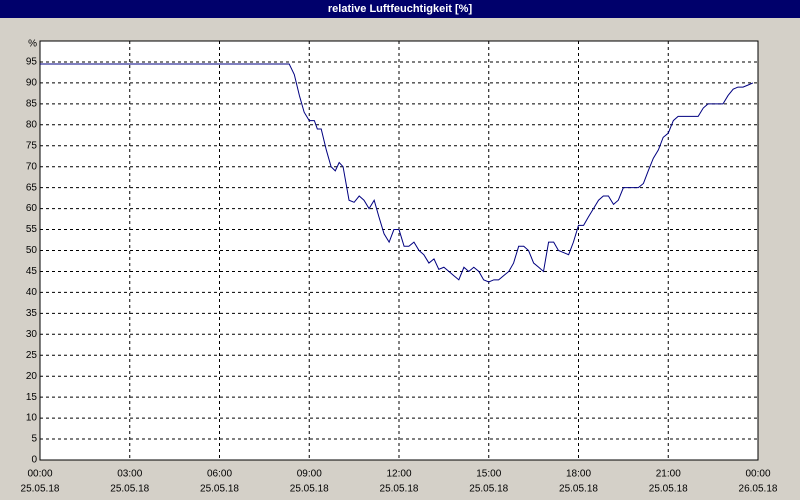 The height and width of the screenshot is (500, 800). Describe the element at coordinates (32, 166) in the screenshot. I see `y-tick-label: 70` at that location.